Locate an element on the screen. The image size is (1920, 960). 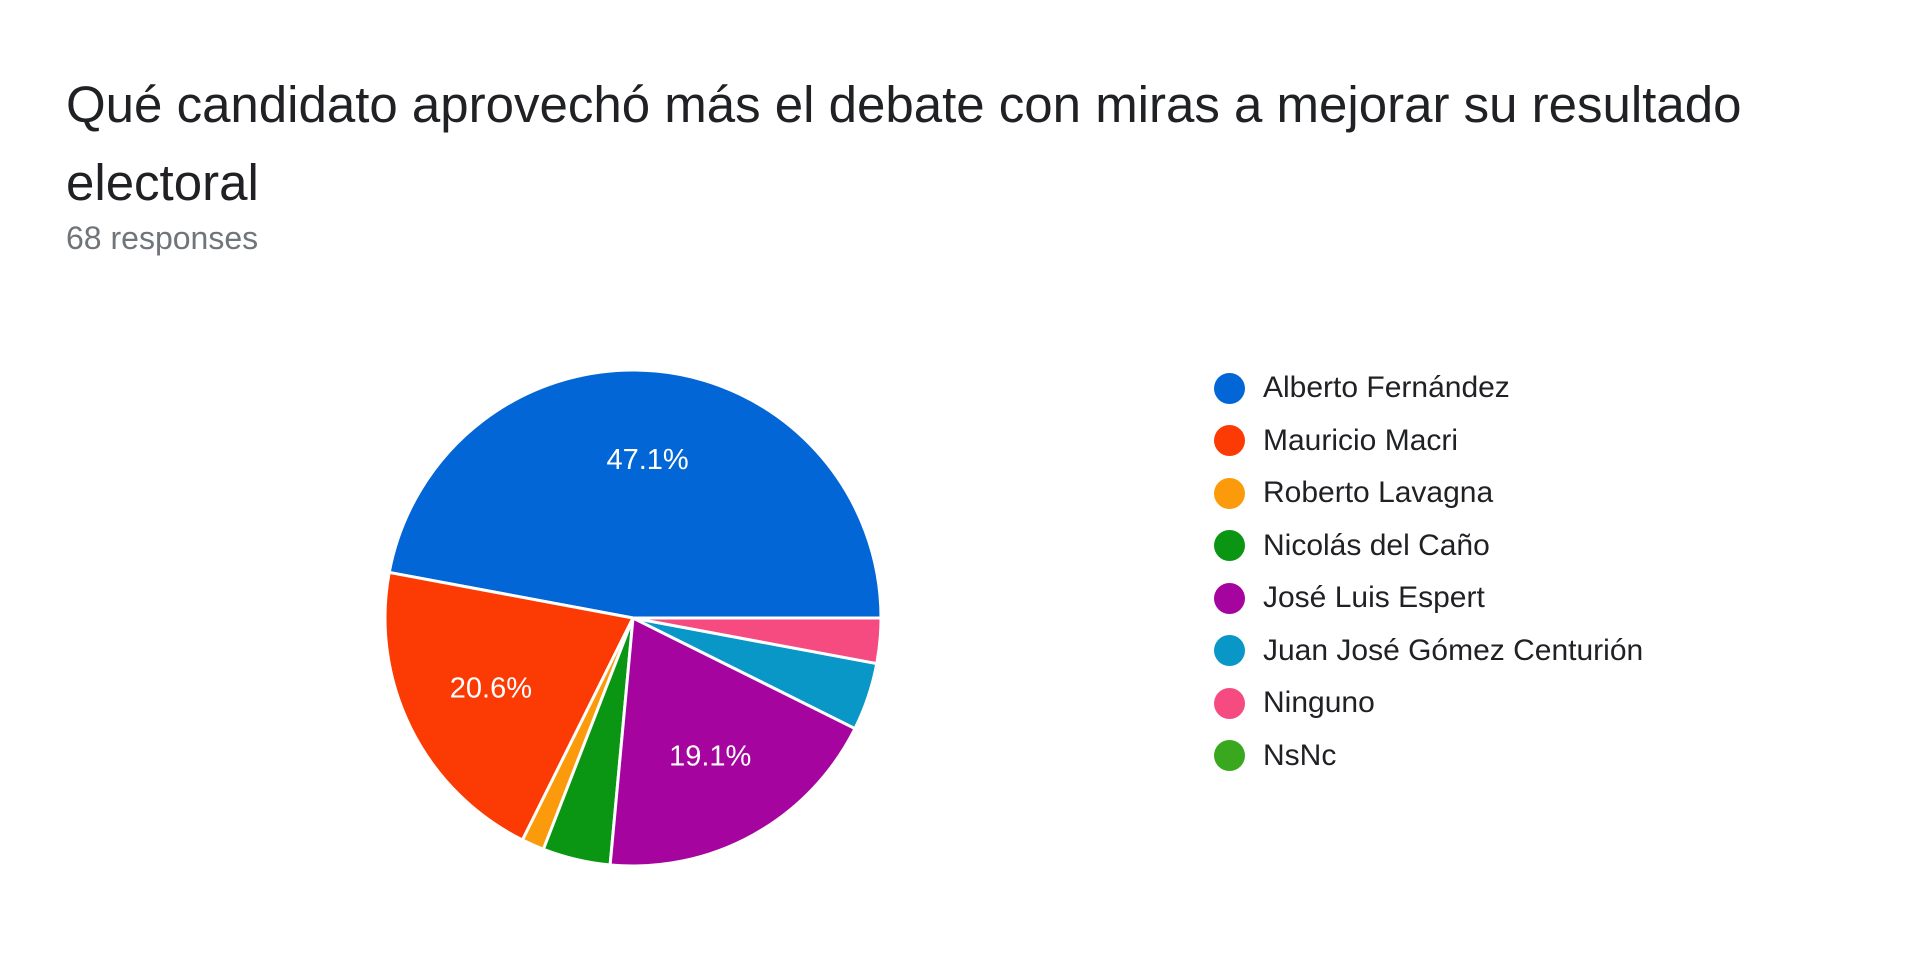
legend-label: Roberto Lavagna is located at coordinates (1378, 493).